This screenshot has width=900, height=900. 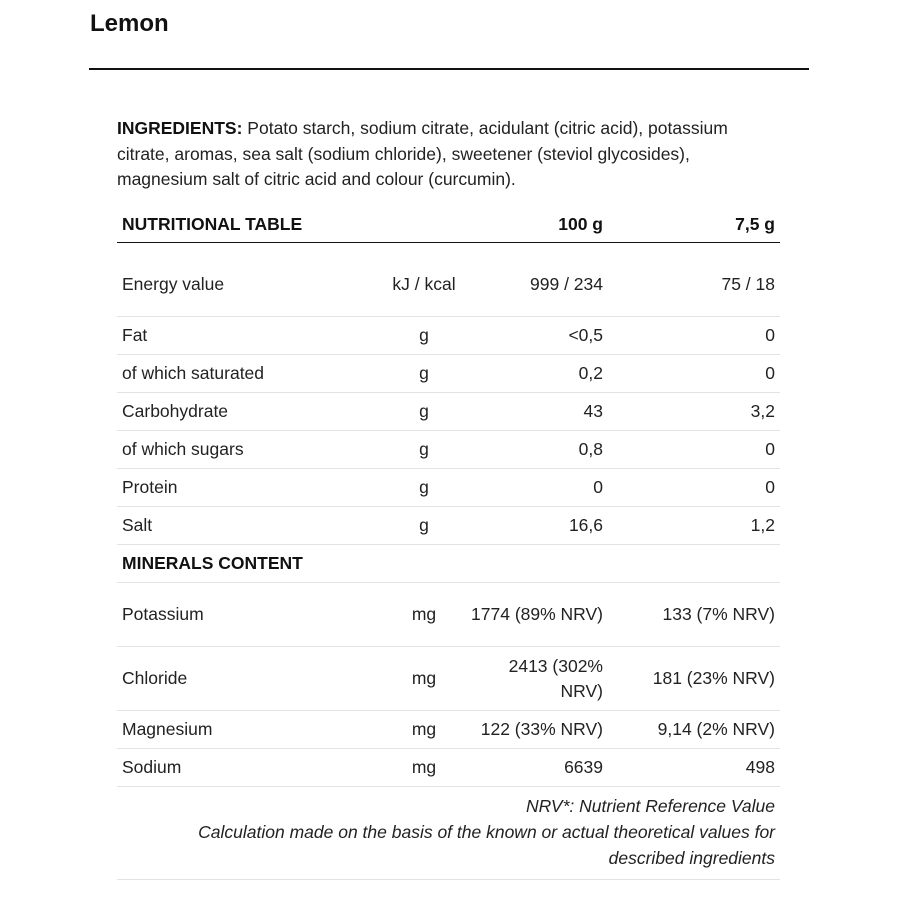 I want to click on table-row: Potassium mg 1774 (89% NRV) 133 (7% NRV), so click(x=448, y=614).